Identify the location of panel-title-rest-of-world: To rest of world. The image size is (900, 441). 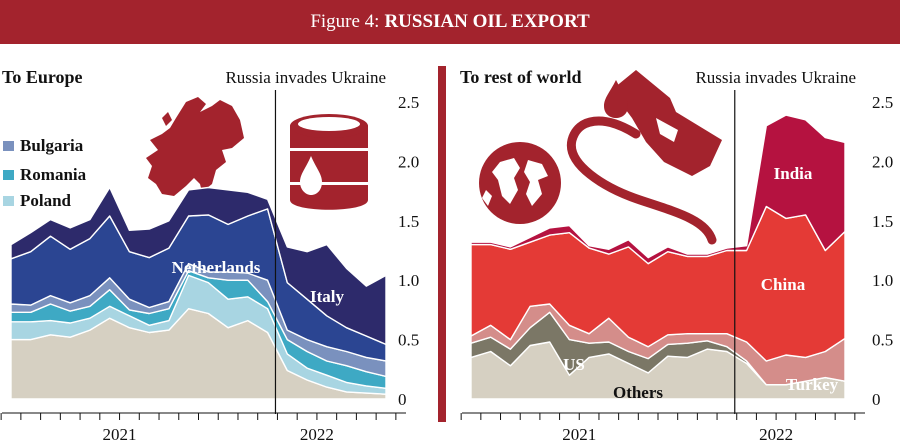
(521, 77).